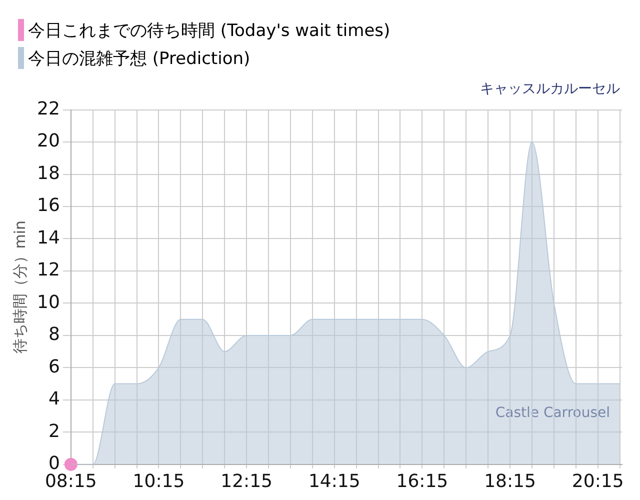 The width and height of the screenshot is (640, 500). Describe the element at coordinates (334, 481) in the screenshot. I see `x-tick-label: 14:15` at that location.